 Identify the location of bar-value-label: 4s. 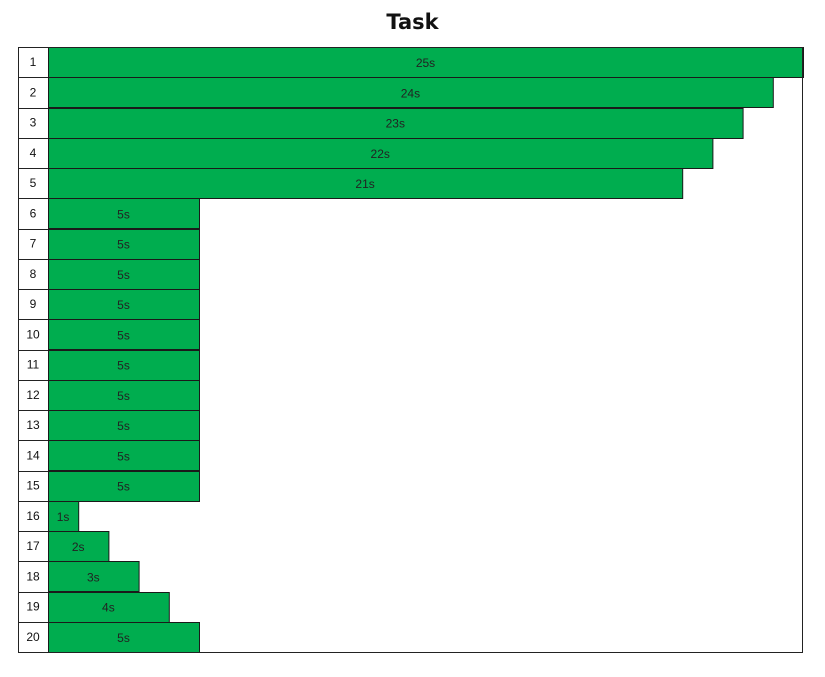
(108, 608).